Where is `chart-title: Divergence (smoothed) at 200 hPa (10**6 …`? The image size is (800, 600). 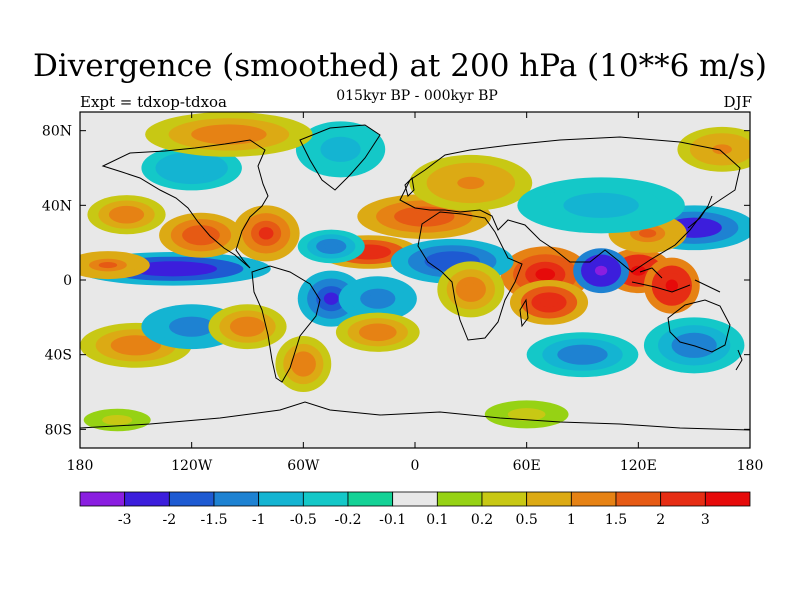
chart-title: Divergence (smoothed) at 200 hPa (10**6 … is located at coordinates (400, 66).